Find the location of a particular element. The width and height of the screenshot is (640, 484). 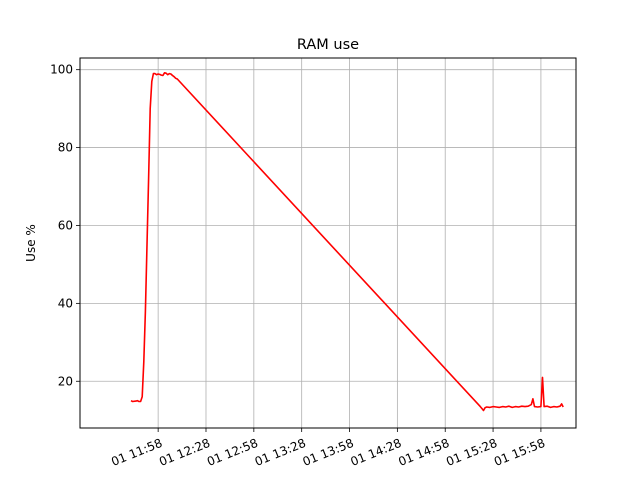

y-axis-label: Use % is located at coordinates (31, 243).